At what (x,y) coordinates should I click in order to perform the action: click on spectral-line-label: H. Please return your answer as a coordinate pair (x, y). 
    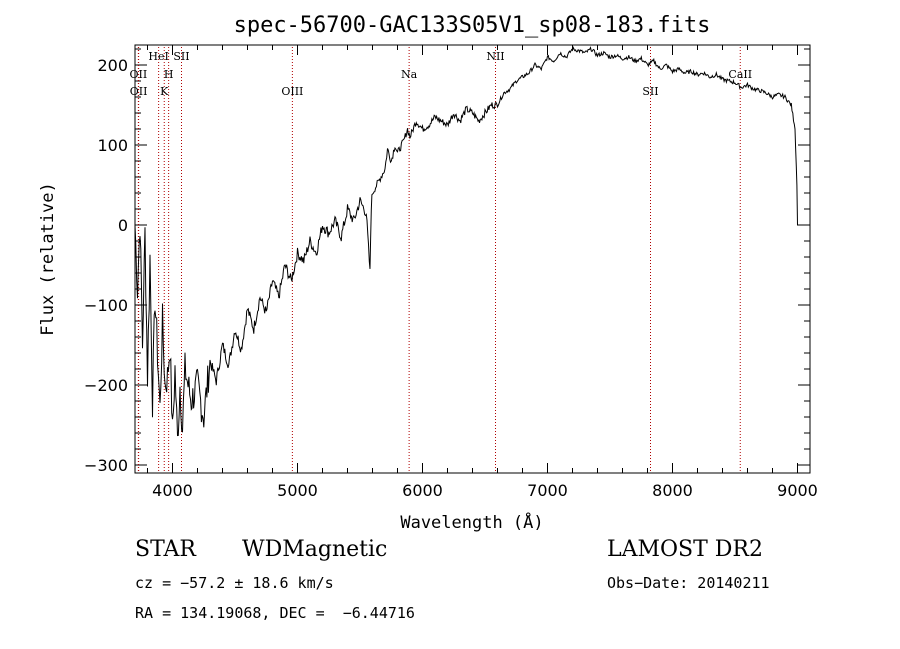
    Looking at the image, I should click on (169, 74).